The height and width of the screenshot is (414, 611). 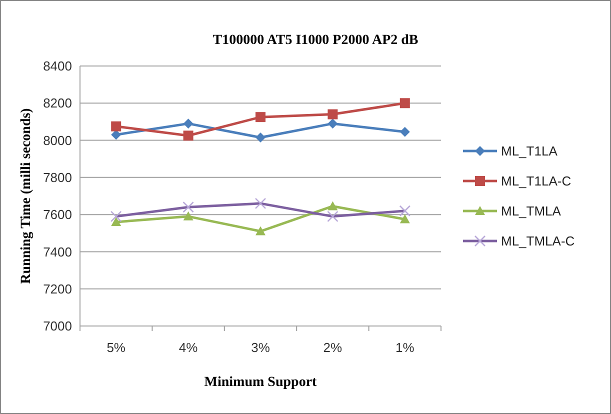 I want to click on y-tick-label: 7600, so click(x=57, y=214).